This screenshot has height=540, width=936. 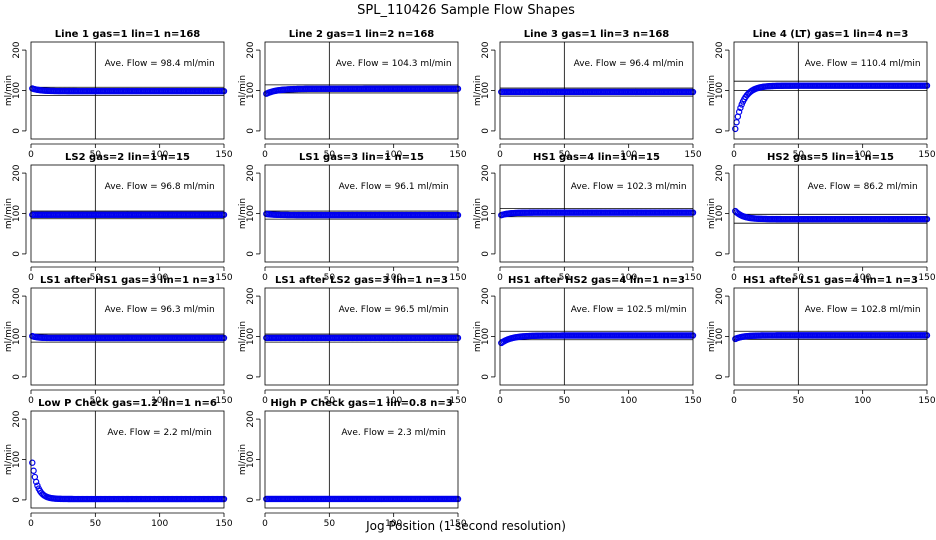 What do you see at coordinates (830, 157) in the screenshot?
I see `panel-title: HS2 gas=5 lin=1 n=15` at bounding box center [830, 157].